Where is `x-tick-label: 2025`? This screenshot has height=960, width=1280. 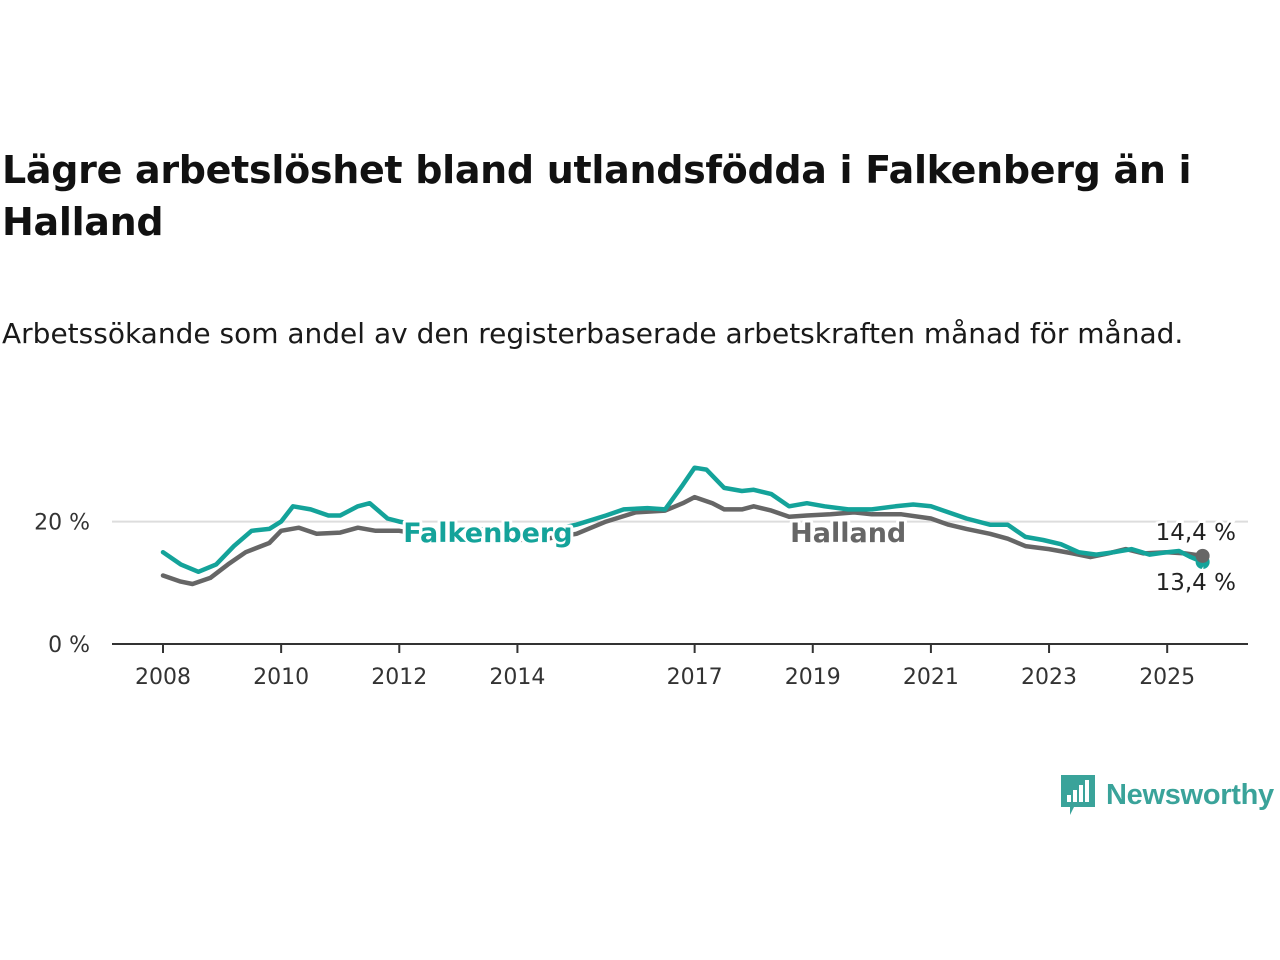
x-tick-label: 2025 is located at coordinates (1167, 677).